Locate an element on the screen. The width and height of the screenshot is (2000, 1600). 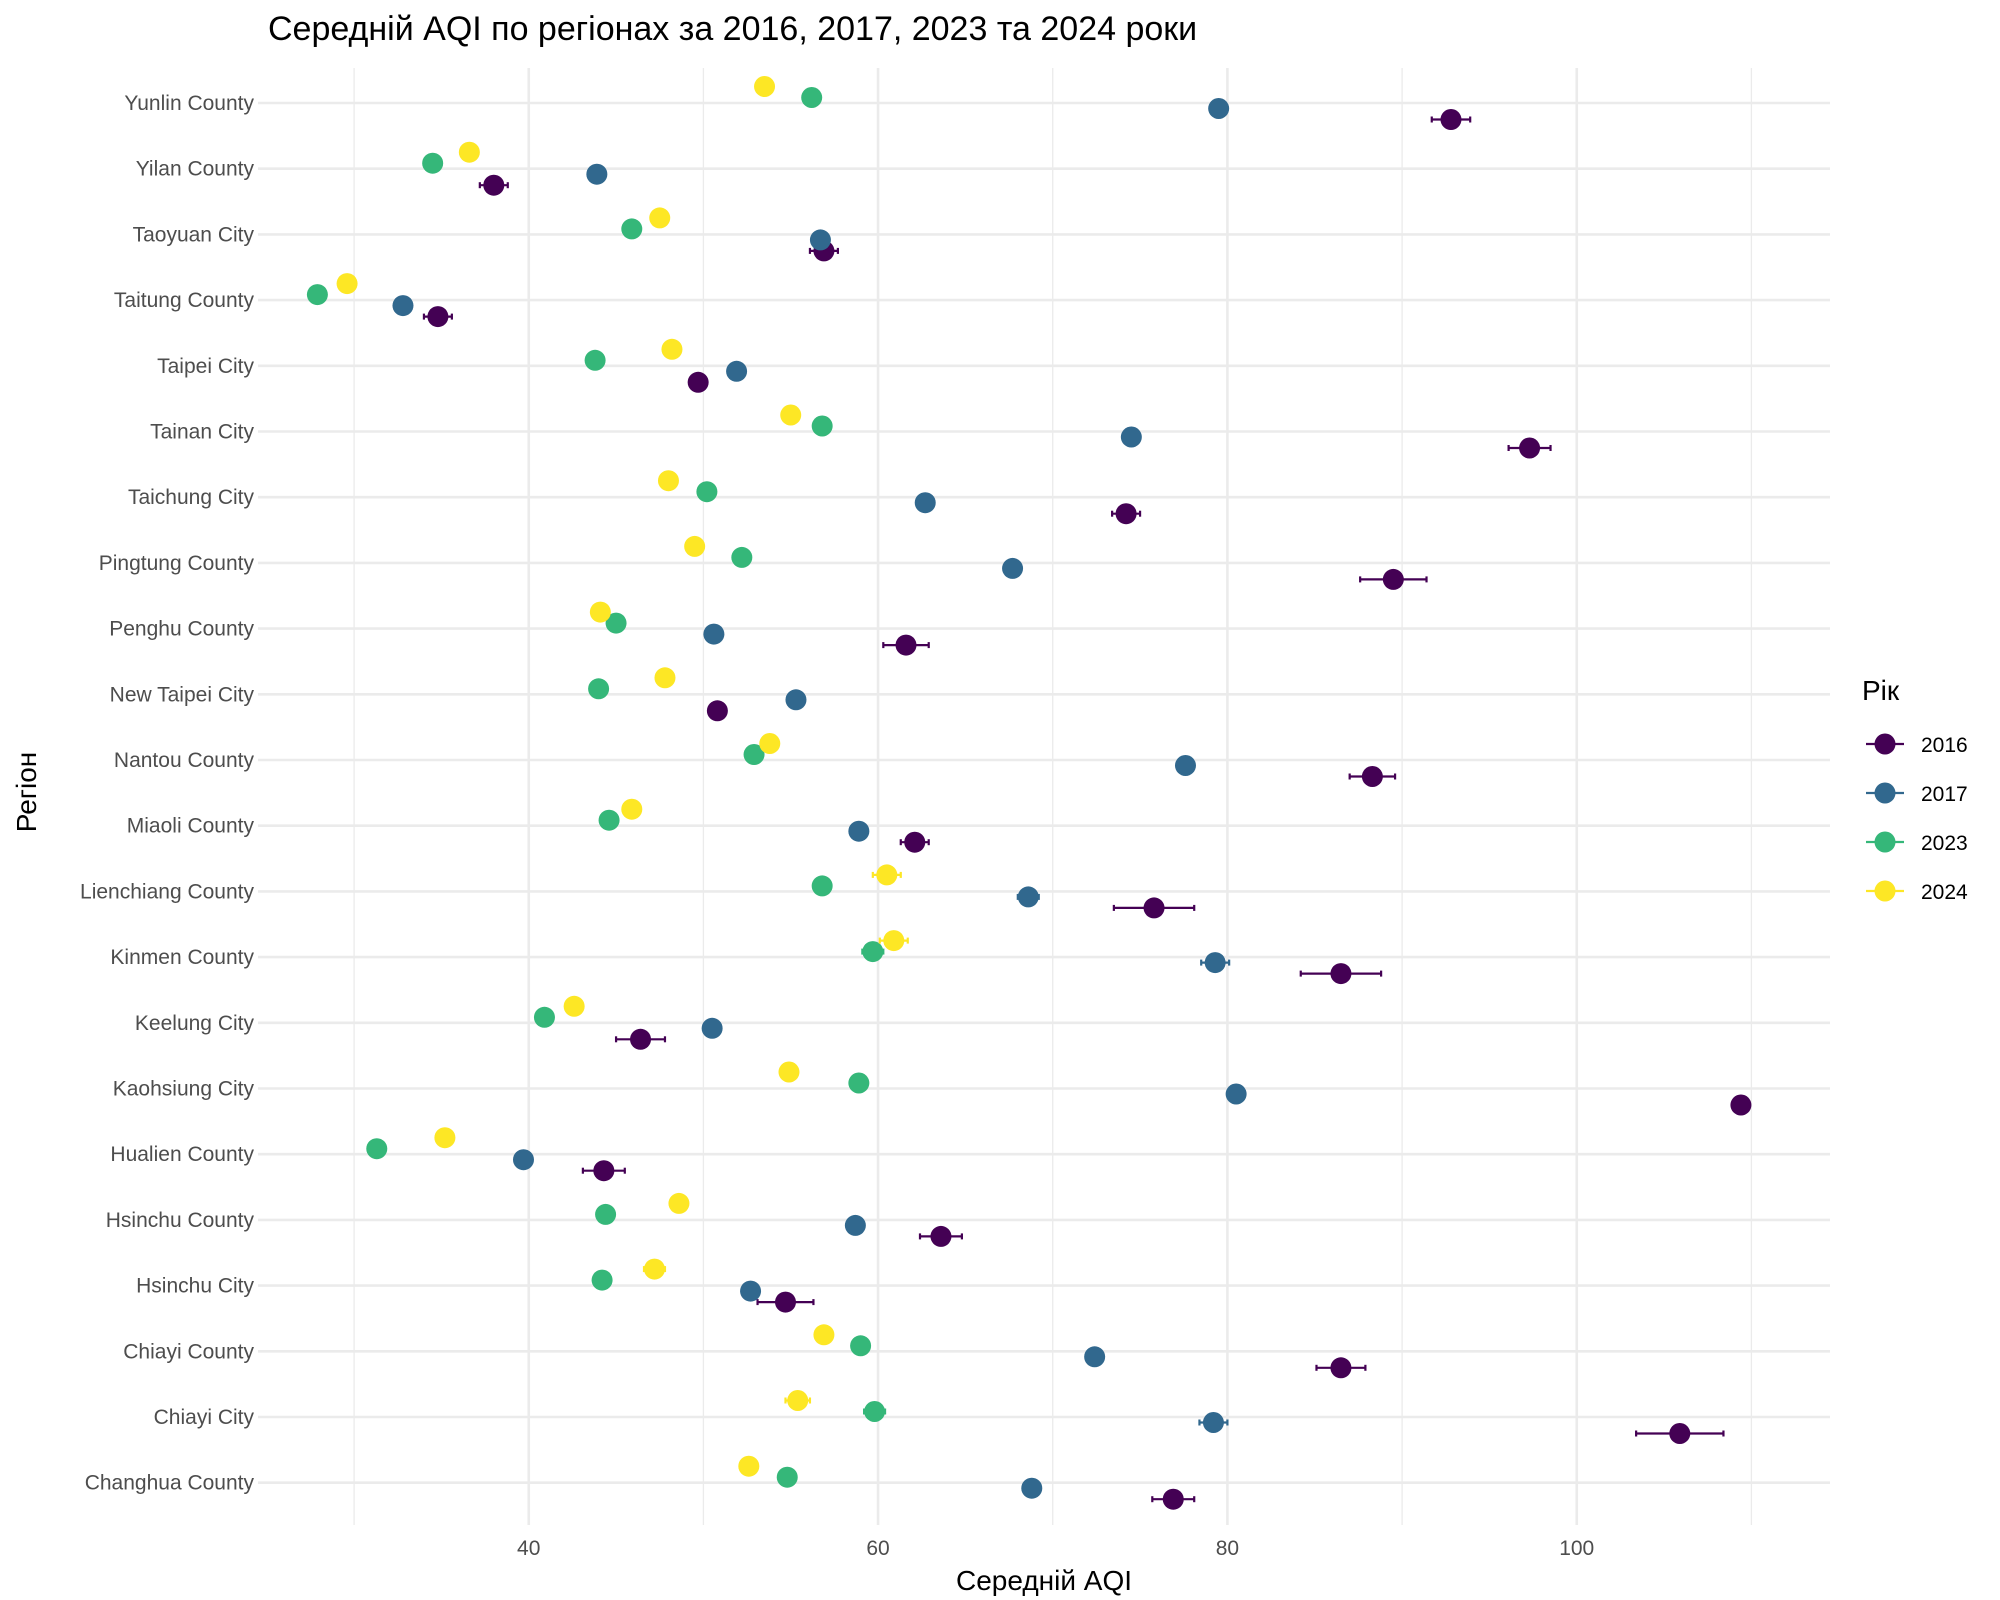
y-tick-label: Taoyuan City is located at coordinates (194, 234).